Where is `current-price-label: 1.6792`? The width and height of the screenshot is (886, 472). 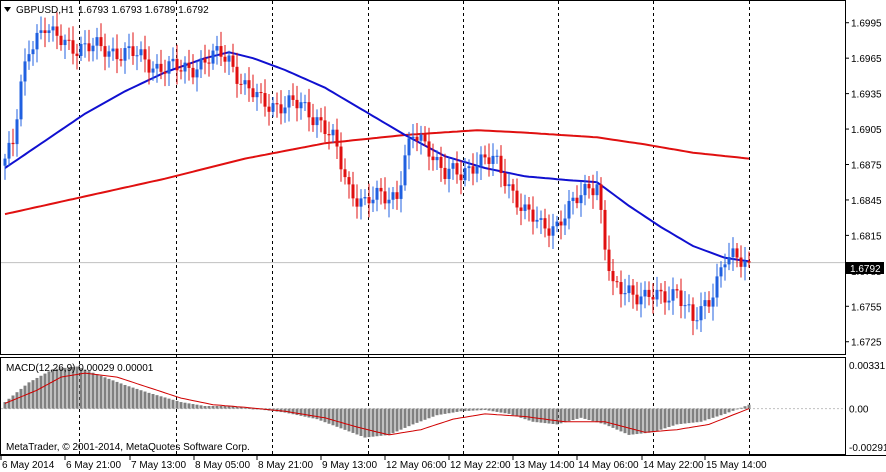
current-price-label: 1.6792 is located at coordinates (865, 269).